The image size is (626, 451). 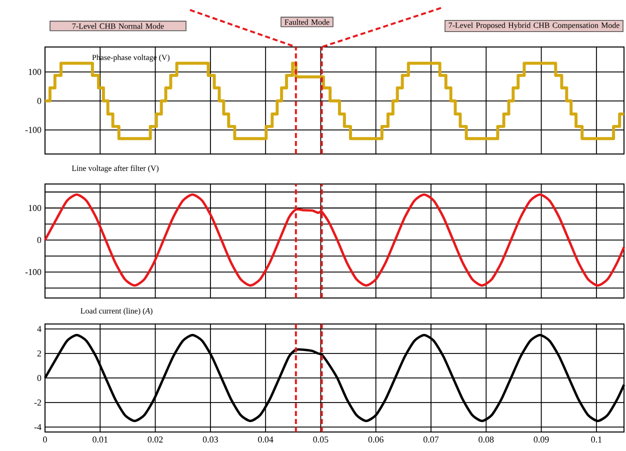 I want to click on x-tick-label: 0.08, so click(x=486, y=439).